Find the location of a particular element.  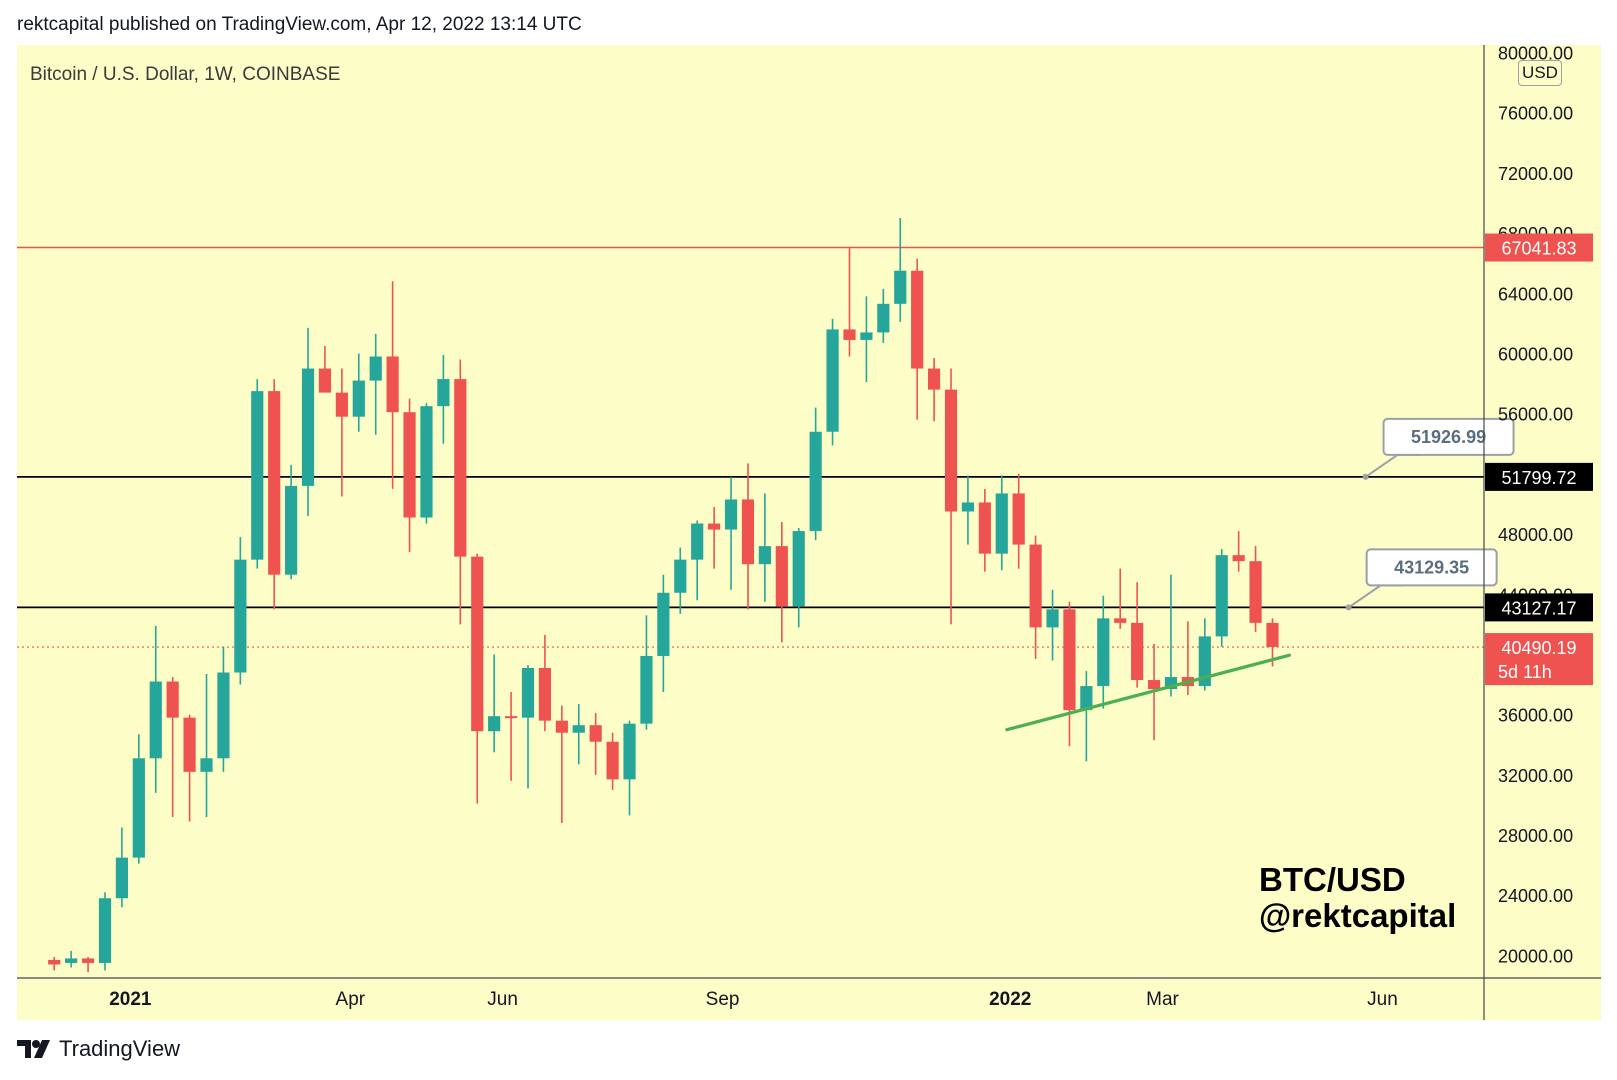

current-price-label: 40490.19 is located at coordinates (1538, 648).